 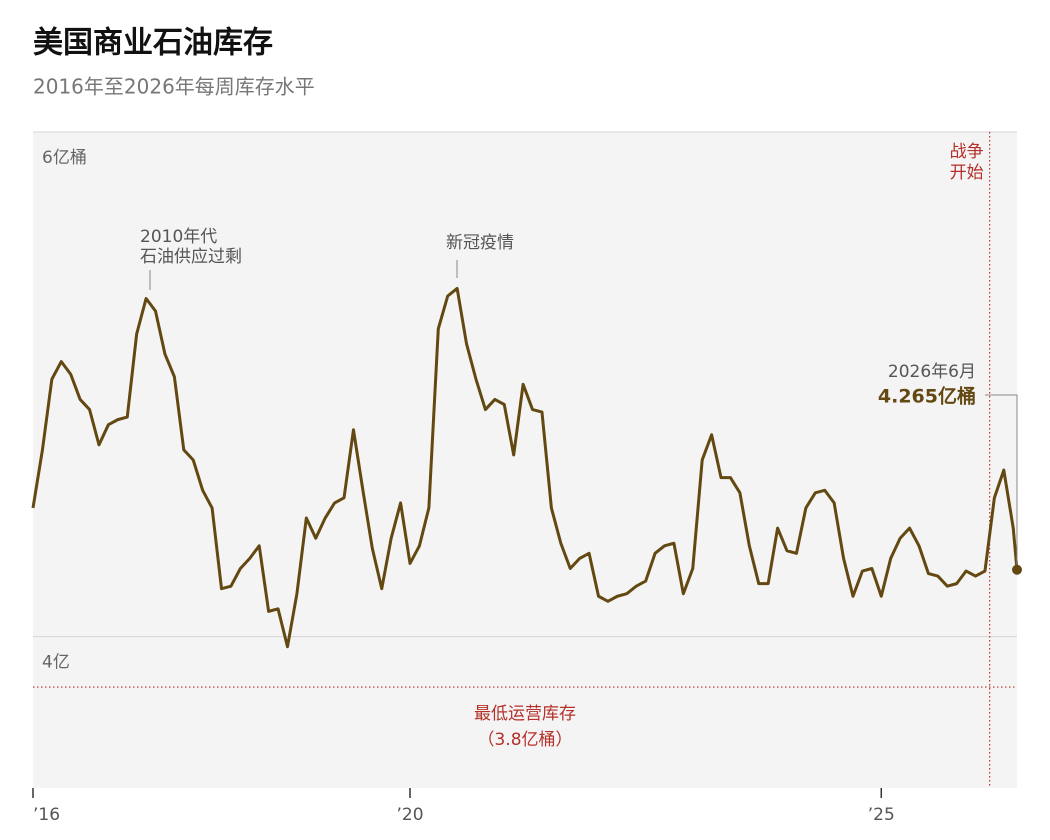 I want to click on reference-label: 最低运营库存, so click(x=525, y=714).